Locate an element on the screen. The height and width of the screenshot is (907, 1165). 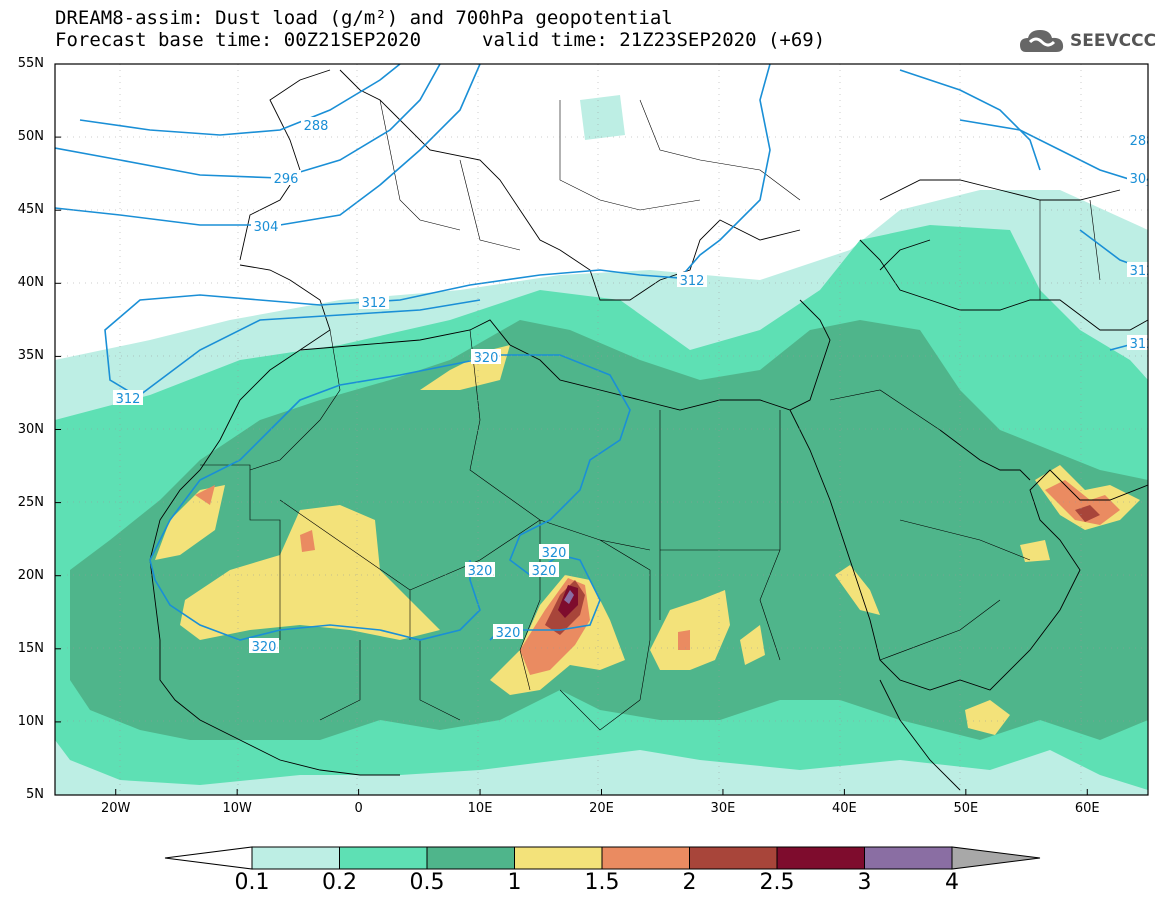
lat-label: 25N is located at coordinates (30, 502).